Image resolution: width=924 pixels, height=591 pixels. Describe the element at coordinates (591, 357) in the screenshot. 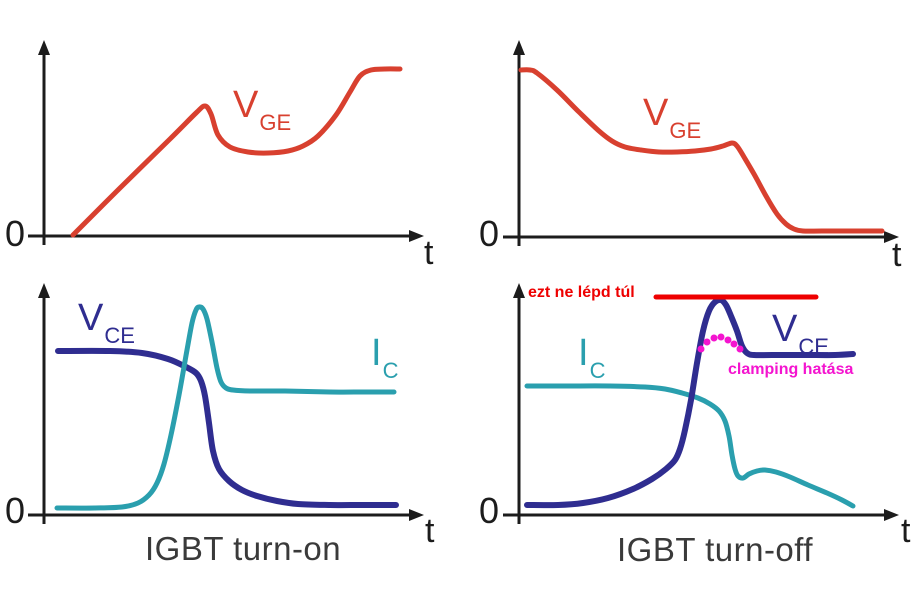

I see `ic-label-turn-off: IC` at that location.